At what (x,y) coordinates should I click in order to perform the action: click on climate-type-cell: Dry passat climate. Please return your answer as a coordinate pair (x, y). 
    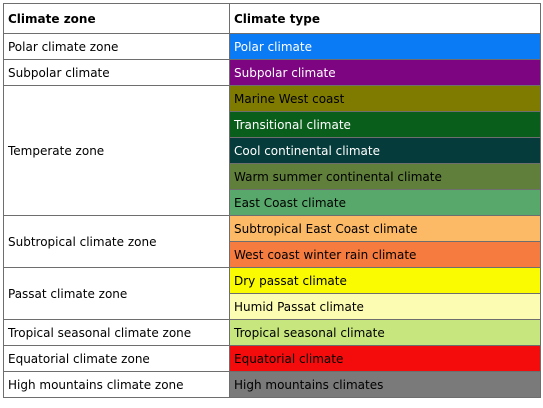
    Looking at the image, I should click on (385, 280).